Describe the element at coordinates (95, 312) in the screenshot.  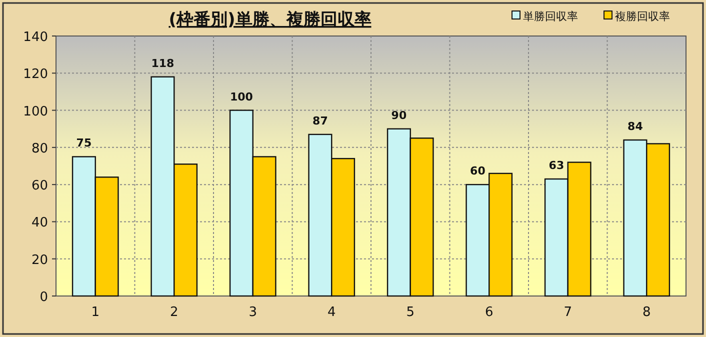
I see `x-tick-label: 1` at that location.